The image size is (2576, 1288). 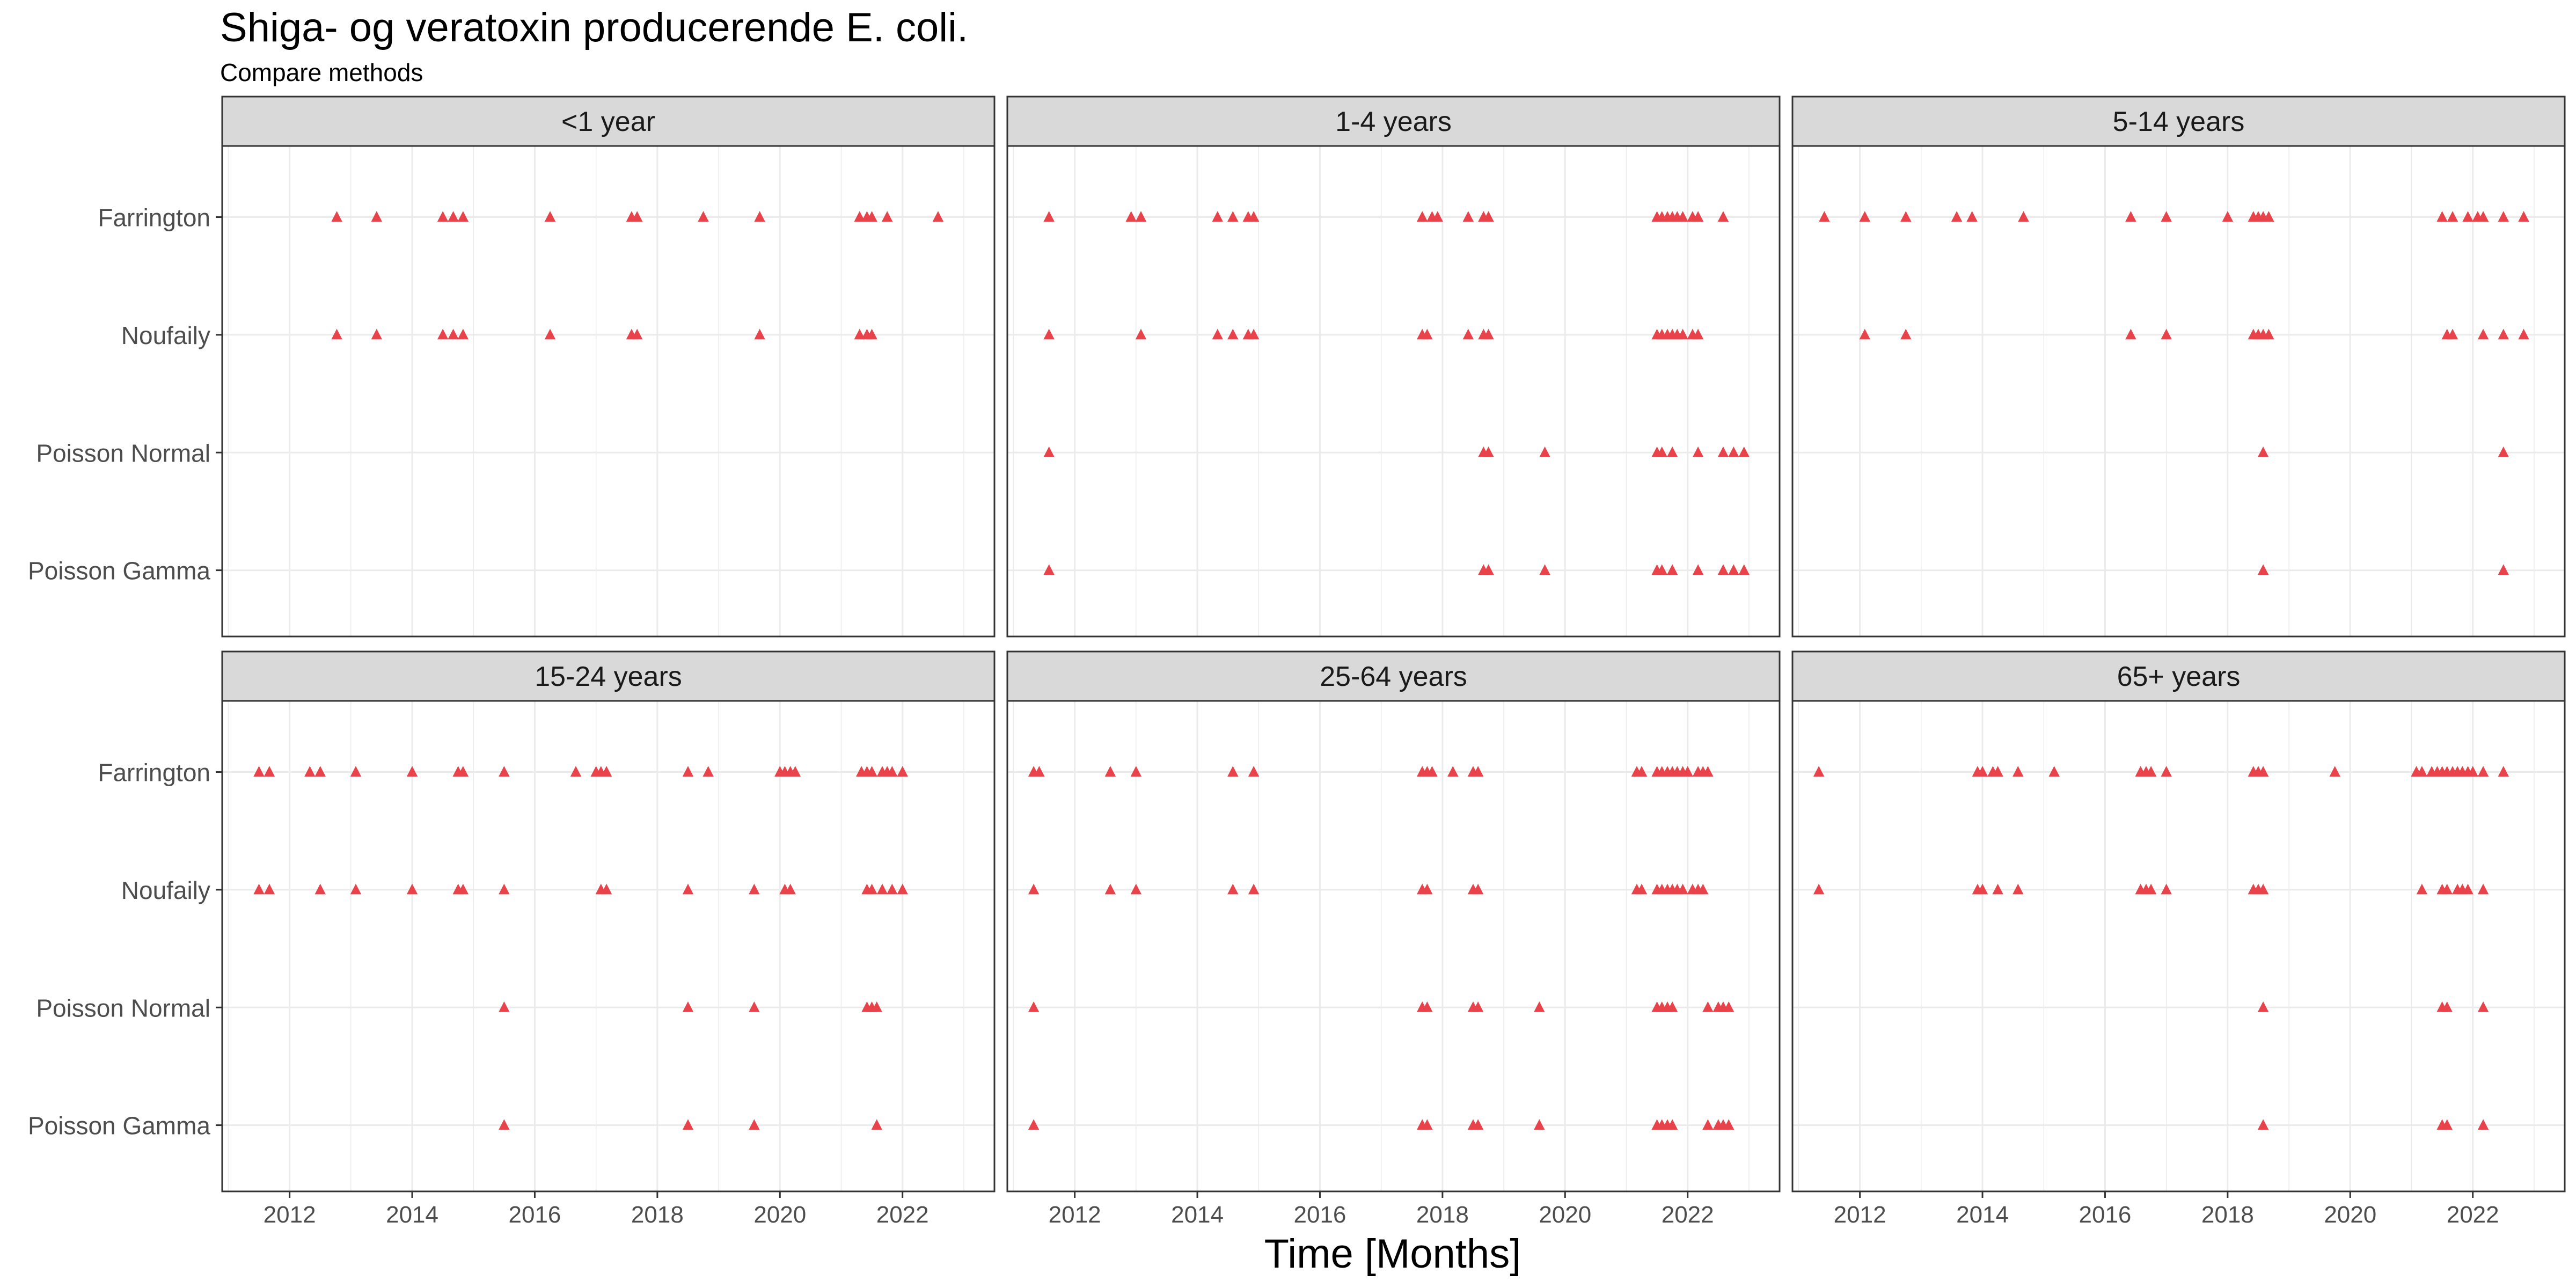 What do you see at coordinates (119, 1126) in the screenshot?
I see `y-tick-label: Poisson Gamma` at bounding box center [119, 1126].